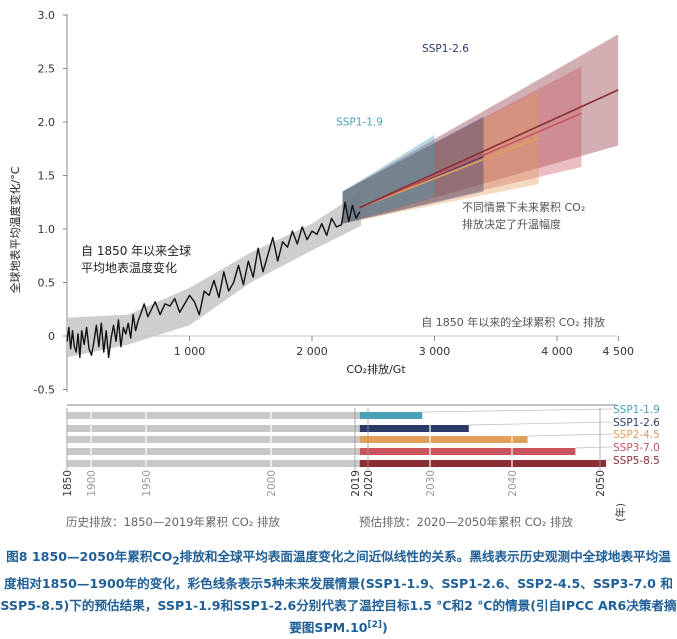  Describe the element at coordinates (190, 351) in the screenshot. I see `x-tick-label: 1 000` at that location.